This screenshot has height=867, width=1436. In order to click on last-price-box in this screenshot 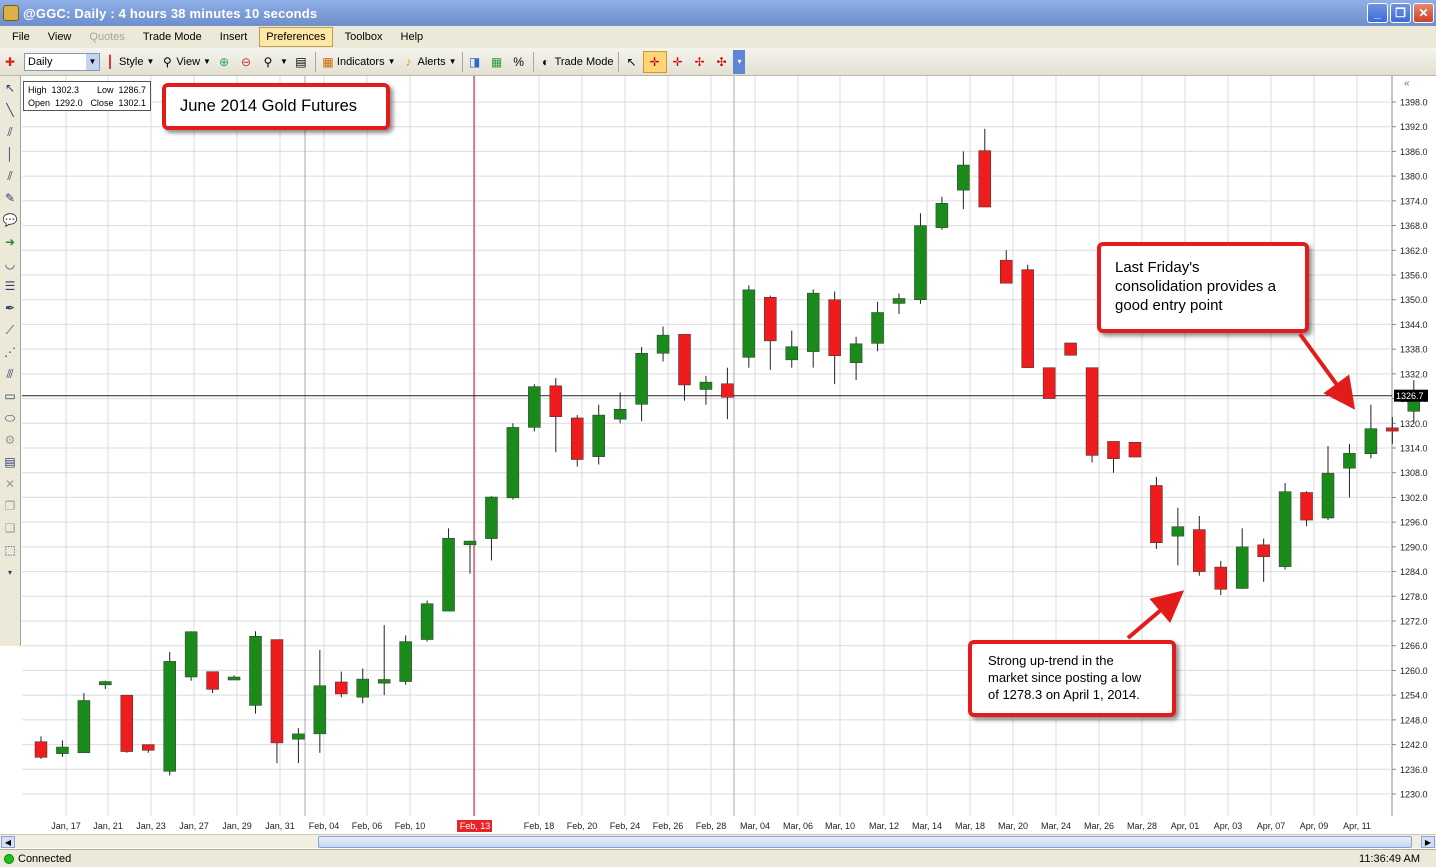, I will do `click(1411, 395)`.